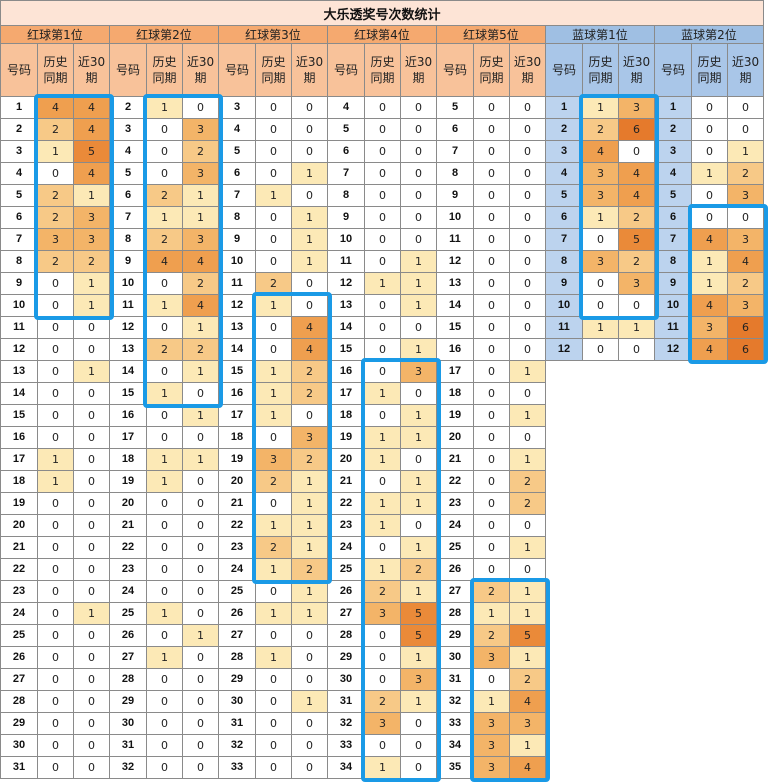  I want to click on table-row: 10 0 1 11 1 4 12 1 0 13 0 1 14 0 0 10 0 0 10 4 3, so click(382, 305).